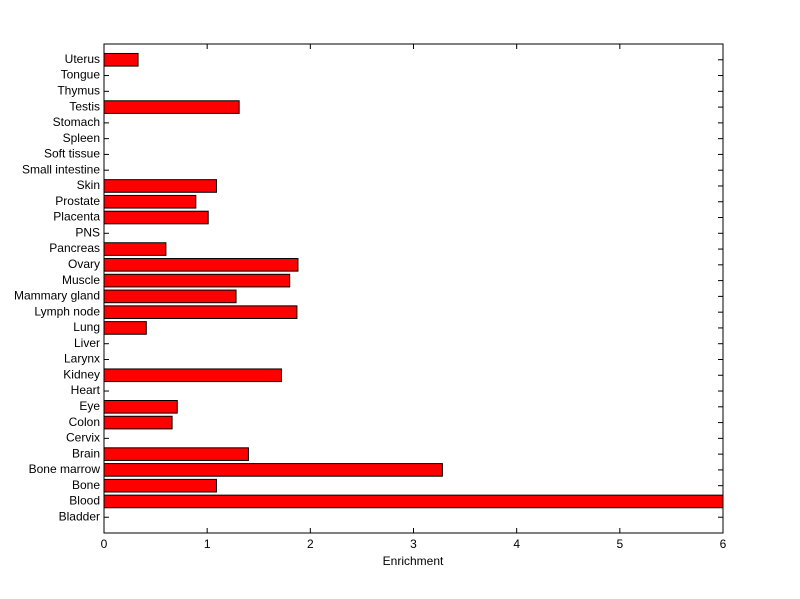 The height and width of the screenshot is (599, 800). Describe the element at coordinates (84, 422) in the screenshot. I see `y-tick-label: Colon` at that location.